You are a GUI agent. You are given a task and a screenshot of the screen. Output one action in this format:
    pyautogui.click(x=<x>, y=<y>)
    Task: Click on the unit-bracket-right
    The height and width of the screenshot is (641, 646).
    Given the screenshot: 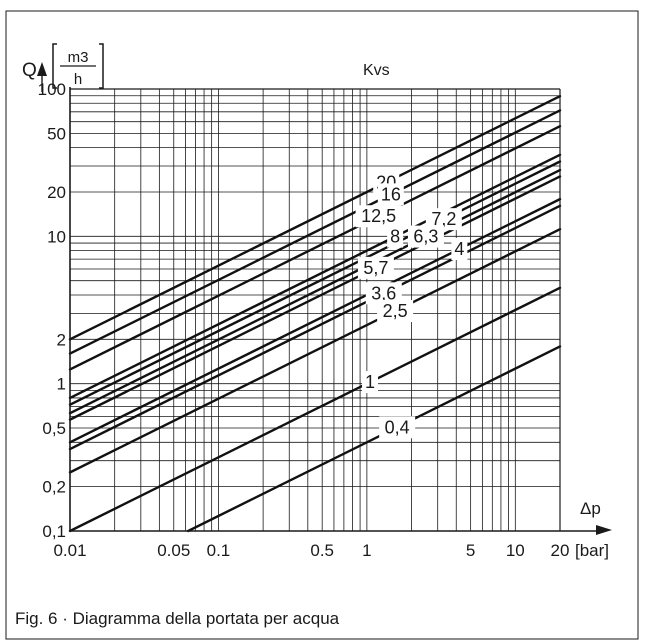 What is the action you would take?
    pyautogui.click(x=101, y=66)
    